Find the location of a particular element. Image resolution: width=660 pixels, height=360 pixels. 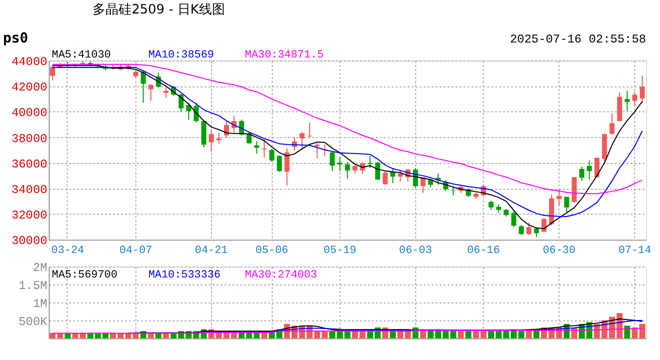

x-tick-label: 04-21 is located at coordinates (211, 251).